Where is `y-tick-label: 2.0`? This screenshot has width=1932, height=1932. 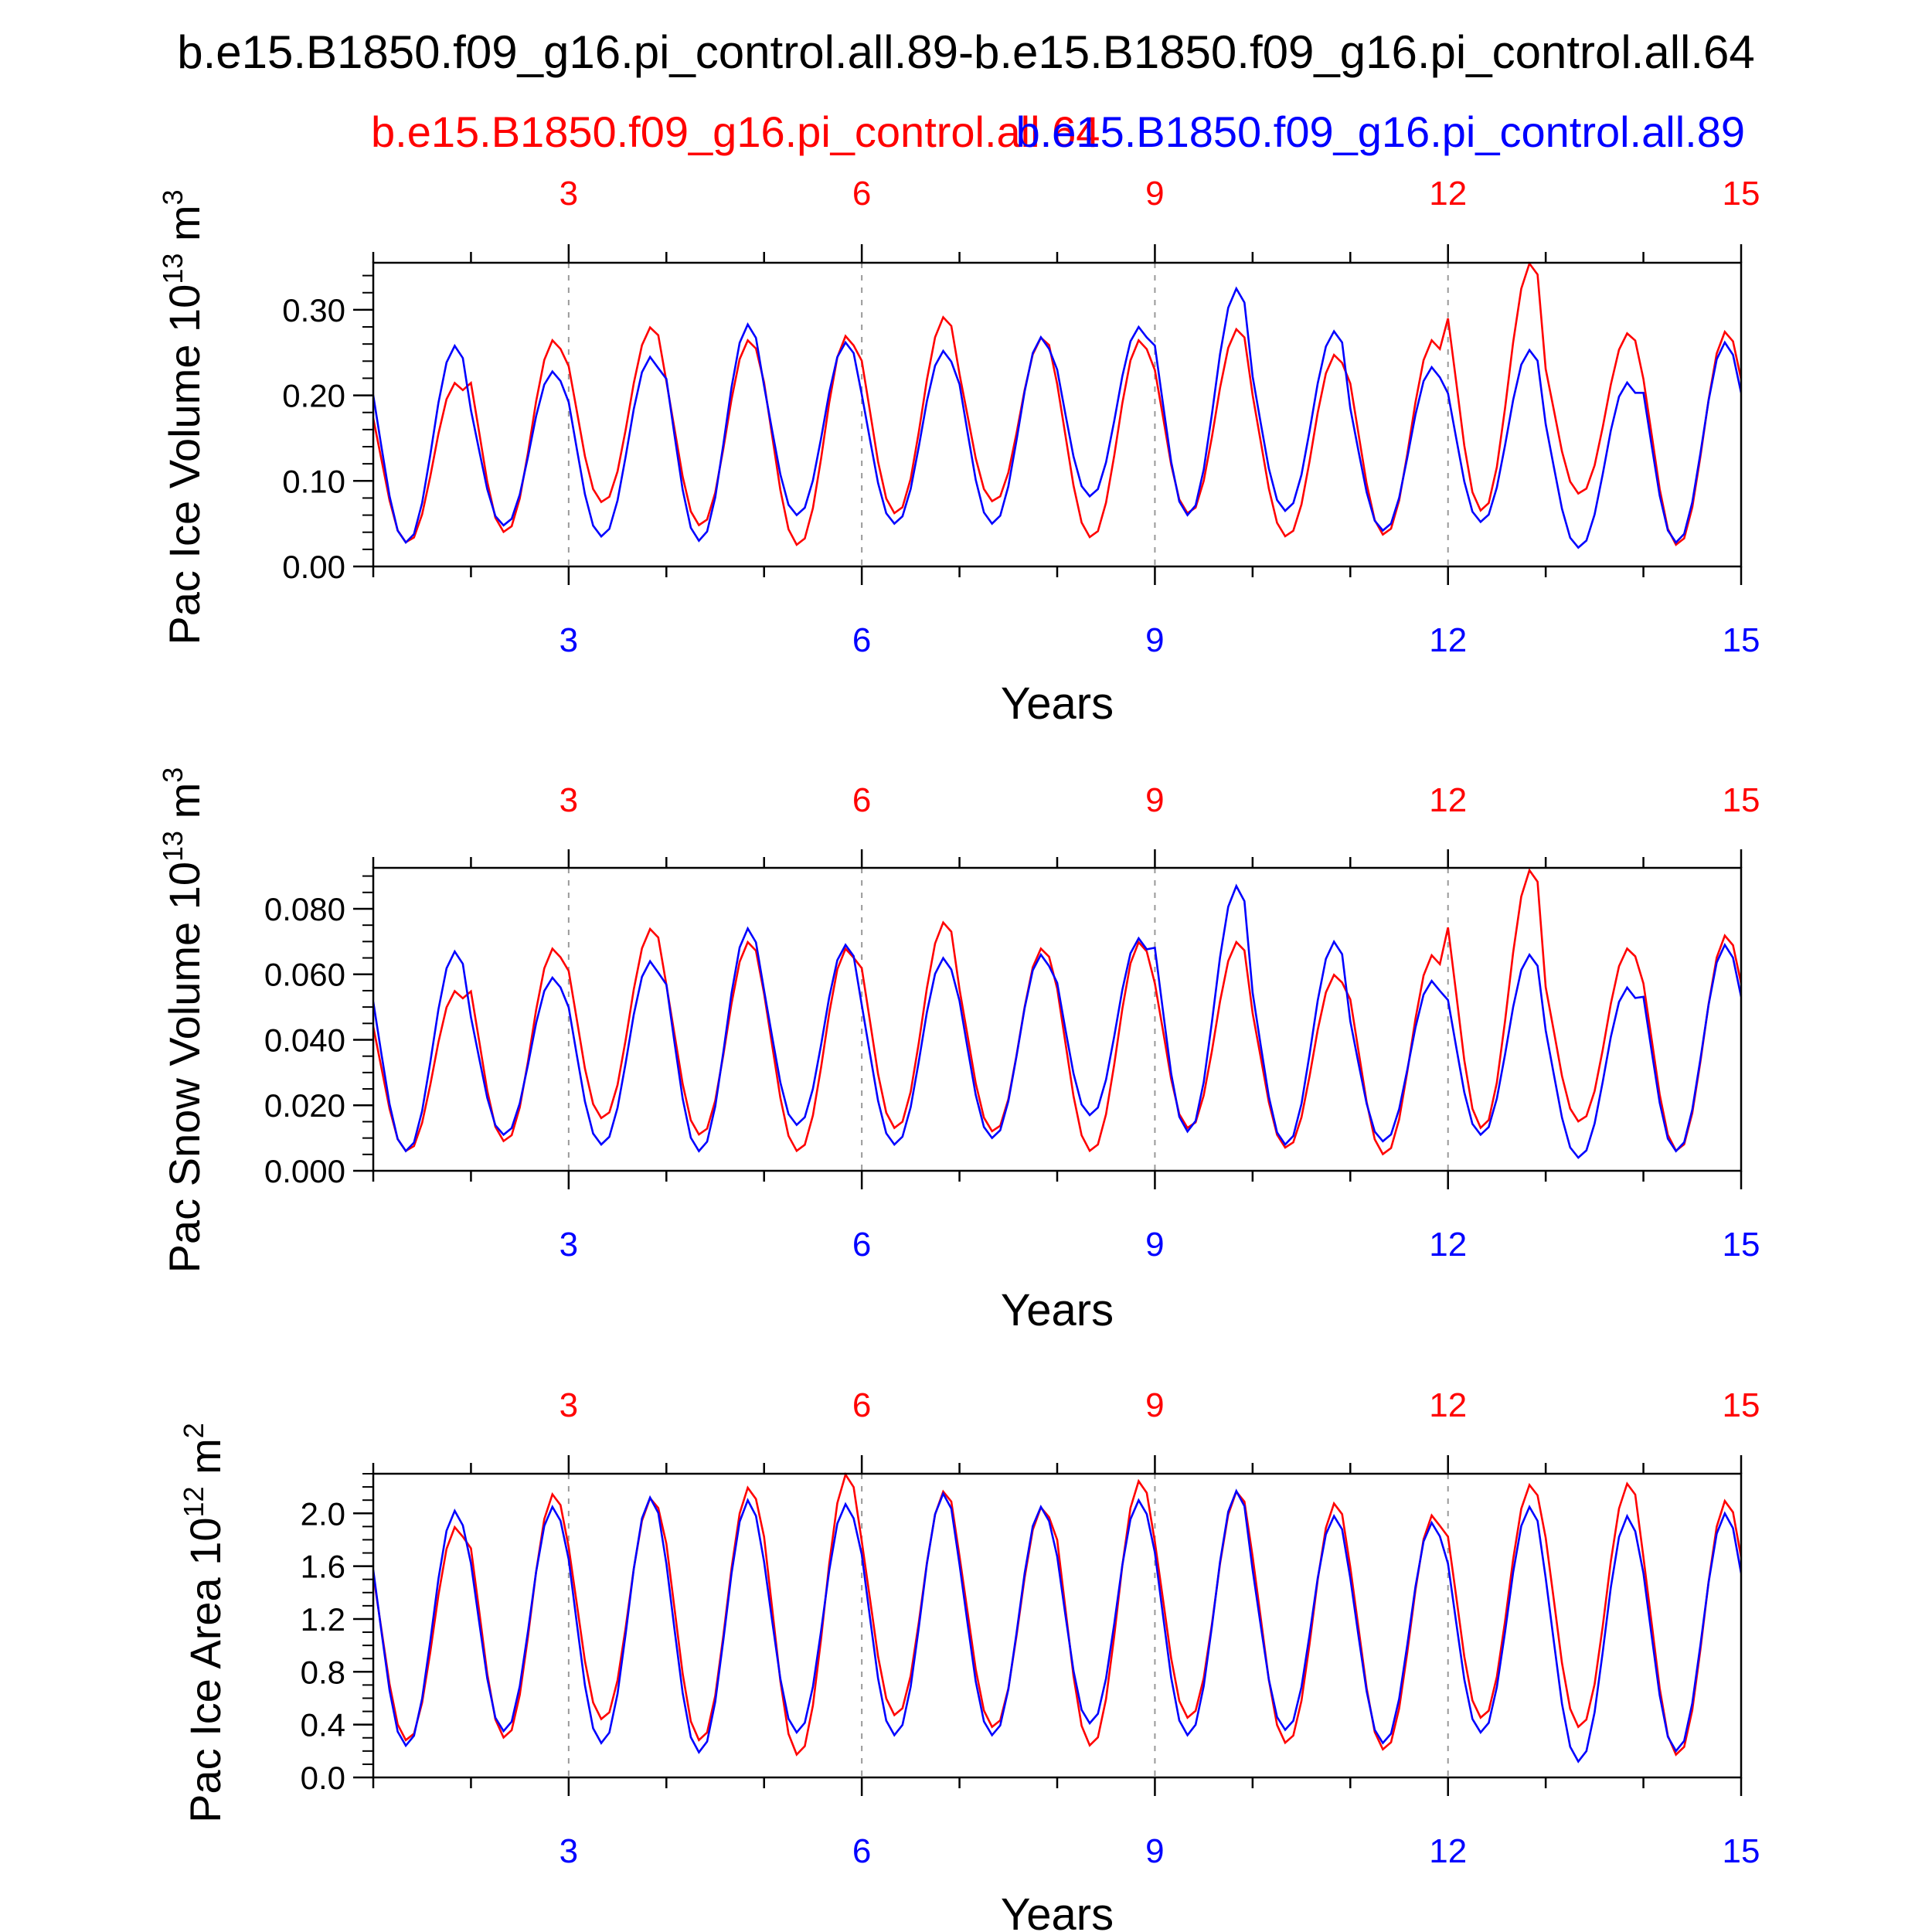 y-tick-label: 2.0 is located at coordinates (323, 1513).